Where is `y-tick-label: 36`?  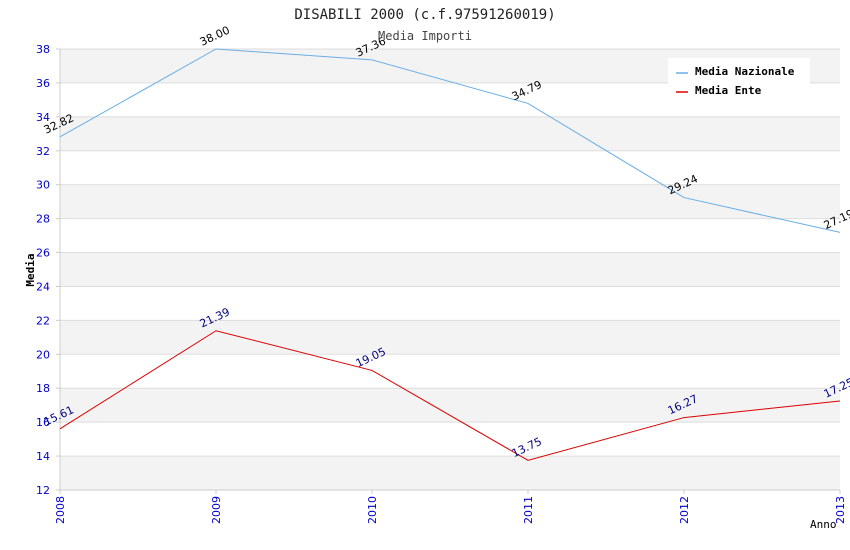
y-tick-label: 36 is located at coordinates (43, 83).